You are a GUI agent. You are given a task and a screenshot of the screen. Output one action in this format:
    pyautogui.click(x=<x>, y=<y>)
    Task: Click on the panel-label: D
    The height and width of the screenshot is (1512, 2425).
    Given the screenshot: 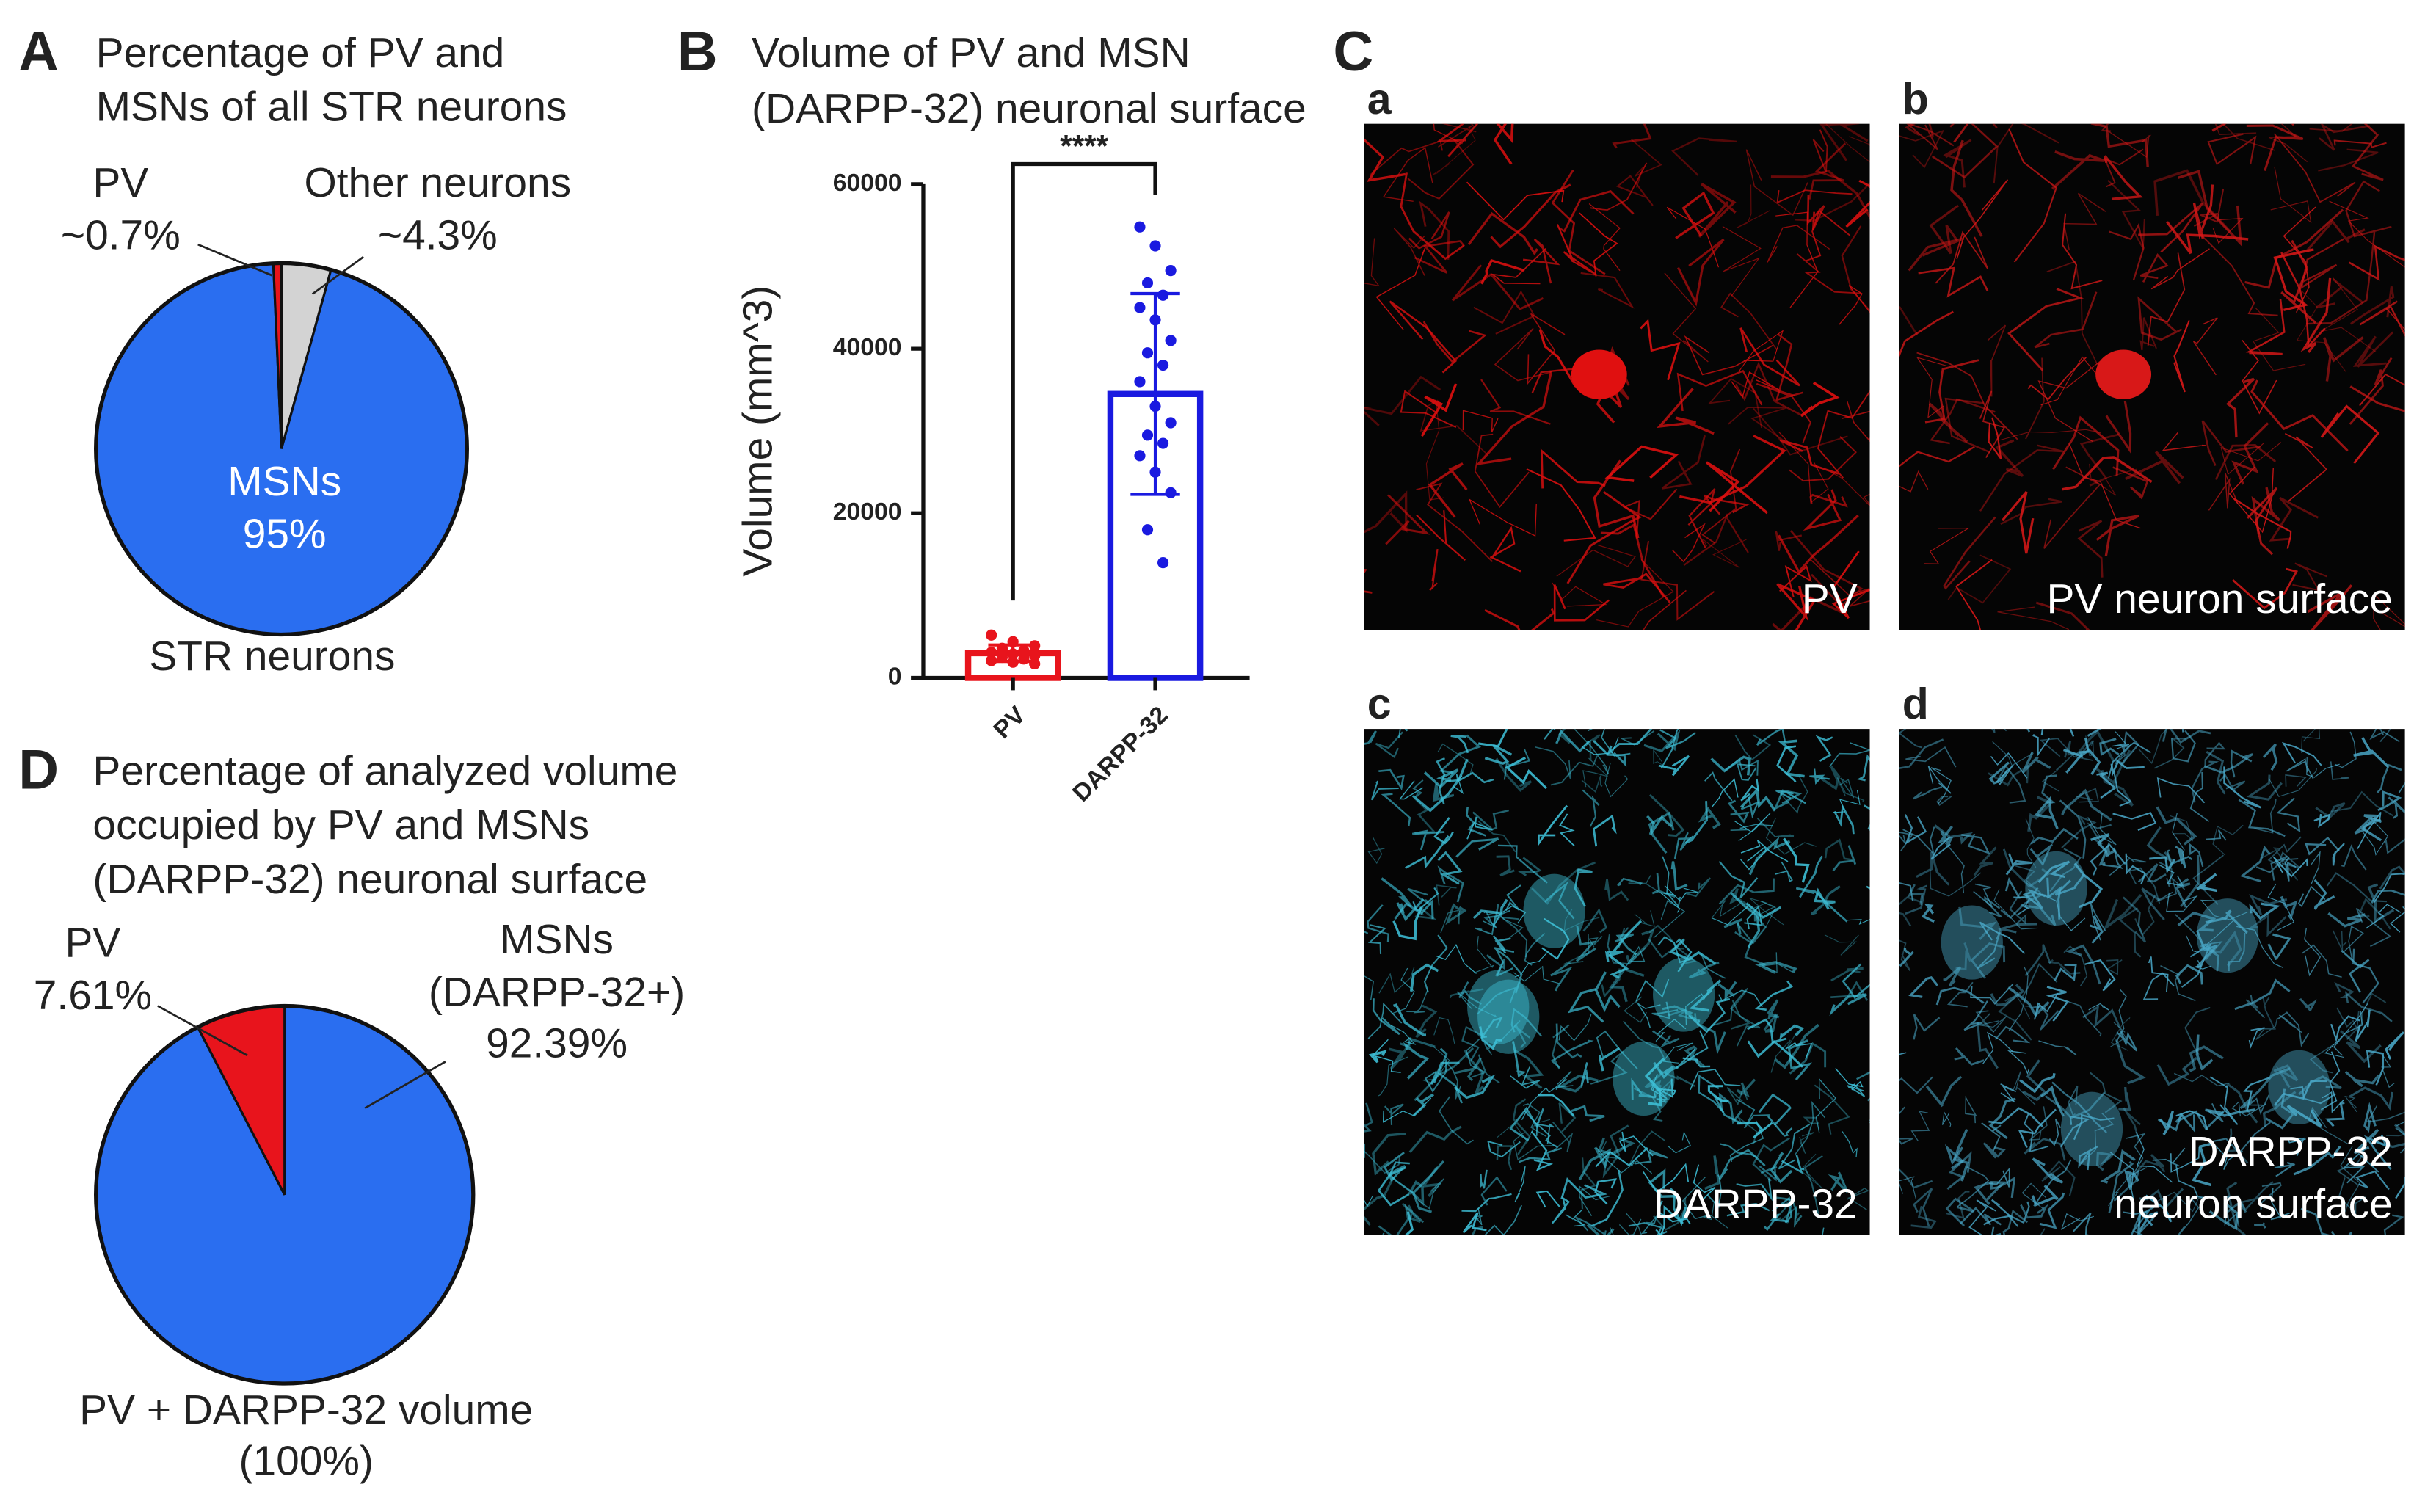 What is the action you would take?
    pyautogui.click(x=38, y=769)
    